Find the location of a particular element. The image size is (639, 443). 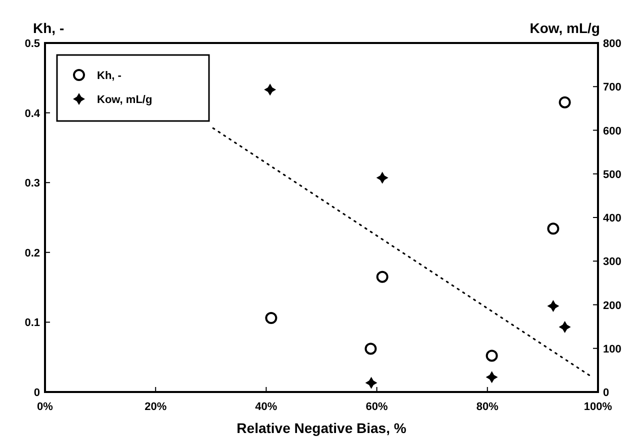

x-tick-label: 80% is located at coordinates (487, 407).